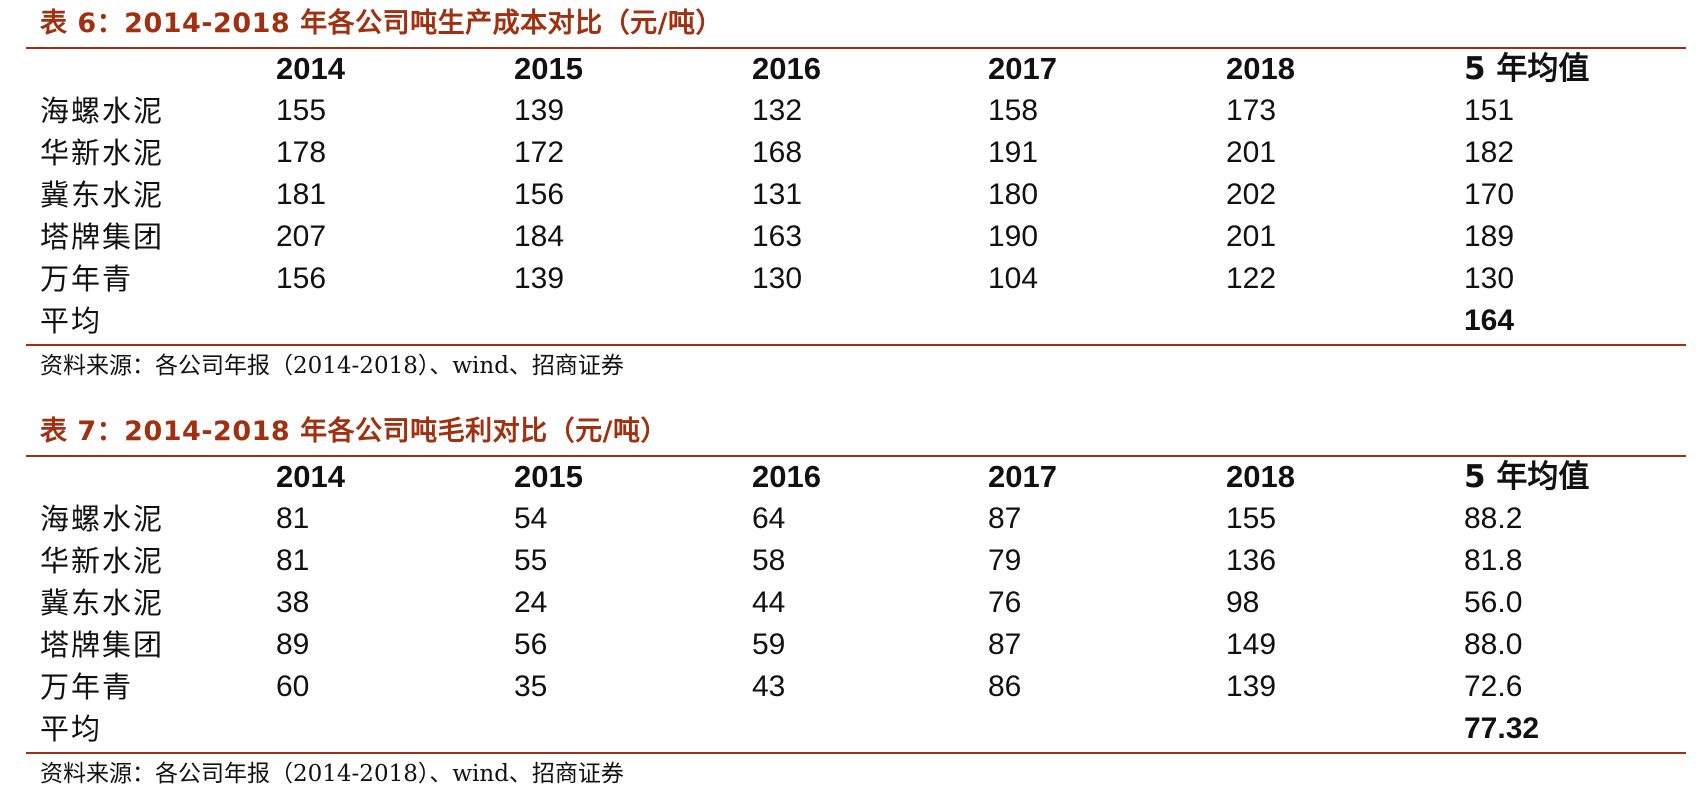  I want to click on table-average-row: 平均 77.32, so click(860, 729).